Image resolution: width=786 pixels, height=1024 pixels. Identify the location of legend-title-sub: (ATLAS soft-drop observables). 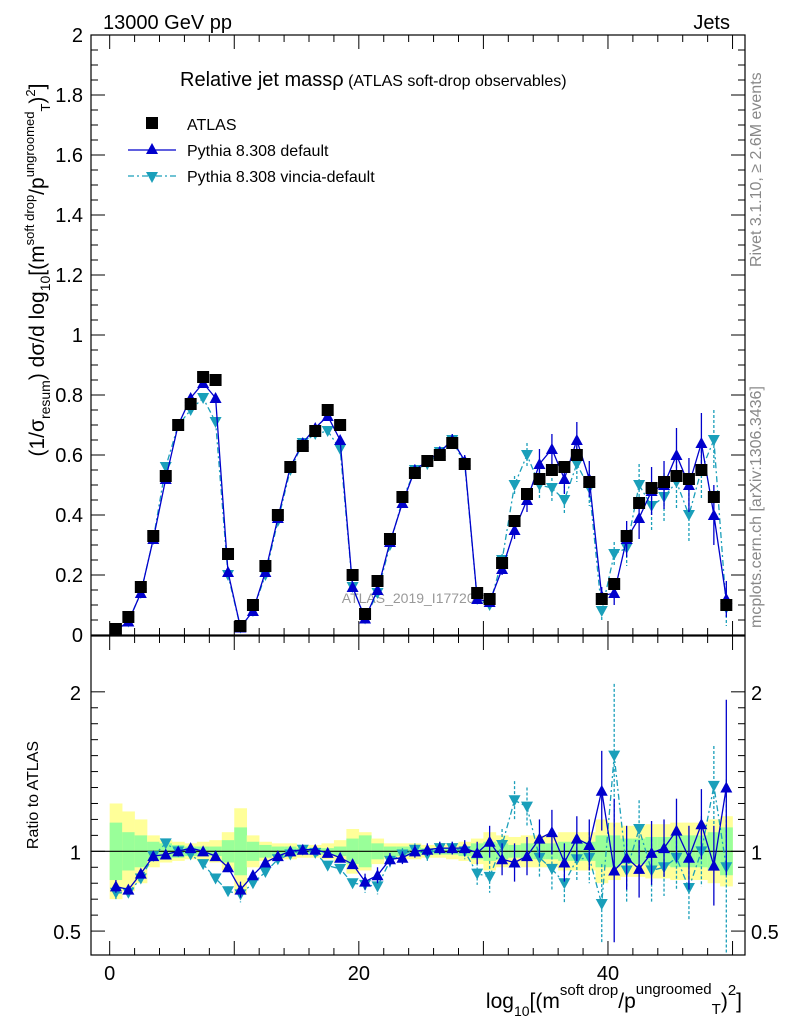
(455, 81).